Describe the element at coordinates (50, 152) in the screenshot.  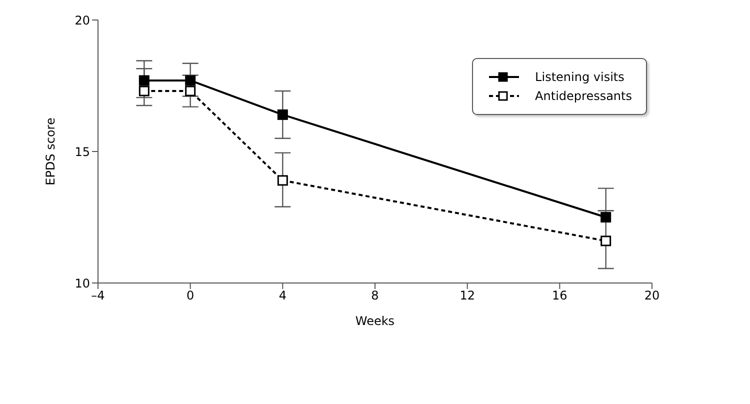
I see `y-axis-title: EPDS score` at that location.